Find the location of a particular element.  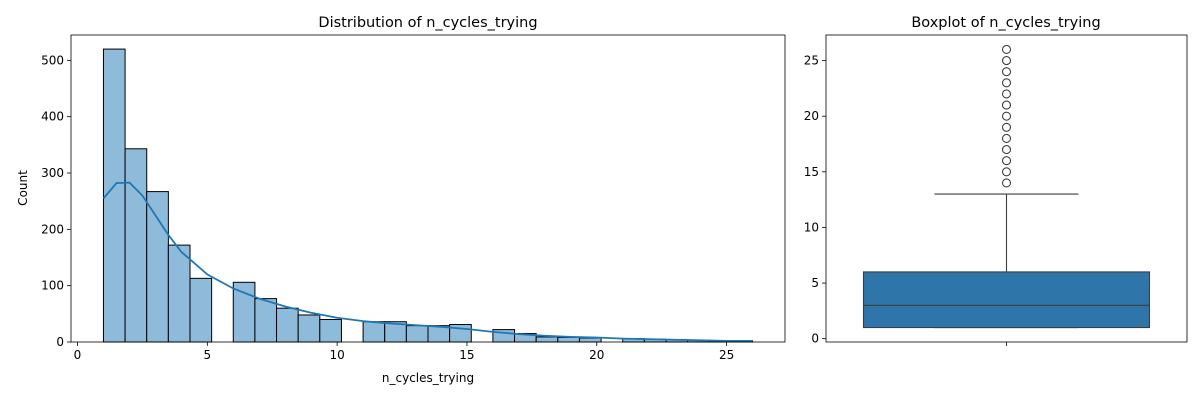

histogram-title: Distribution of n_cycles_trying is located at coordinates (427, 23).